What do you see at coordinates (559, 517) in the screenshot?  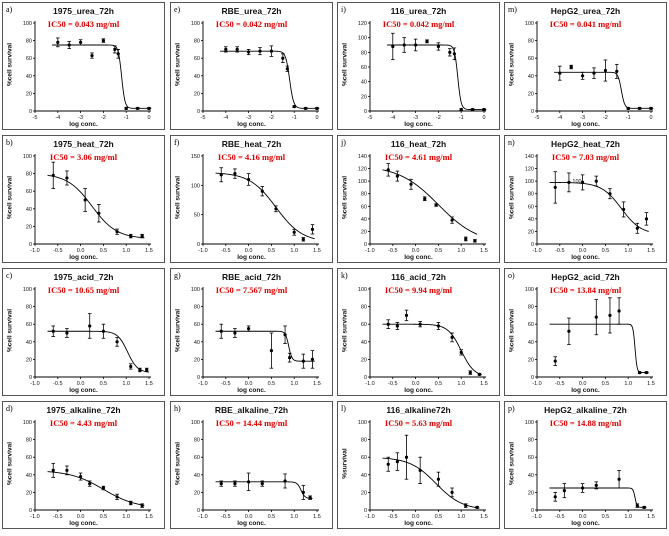 I see `x-tick-label: -0.5` at bounding box center [559, 517].